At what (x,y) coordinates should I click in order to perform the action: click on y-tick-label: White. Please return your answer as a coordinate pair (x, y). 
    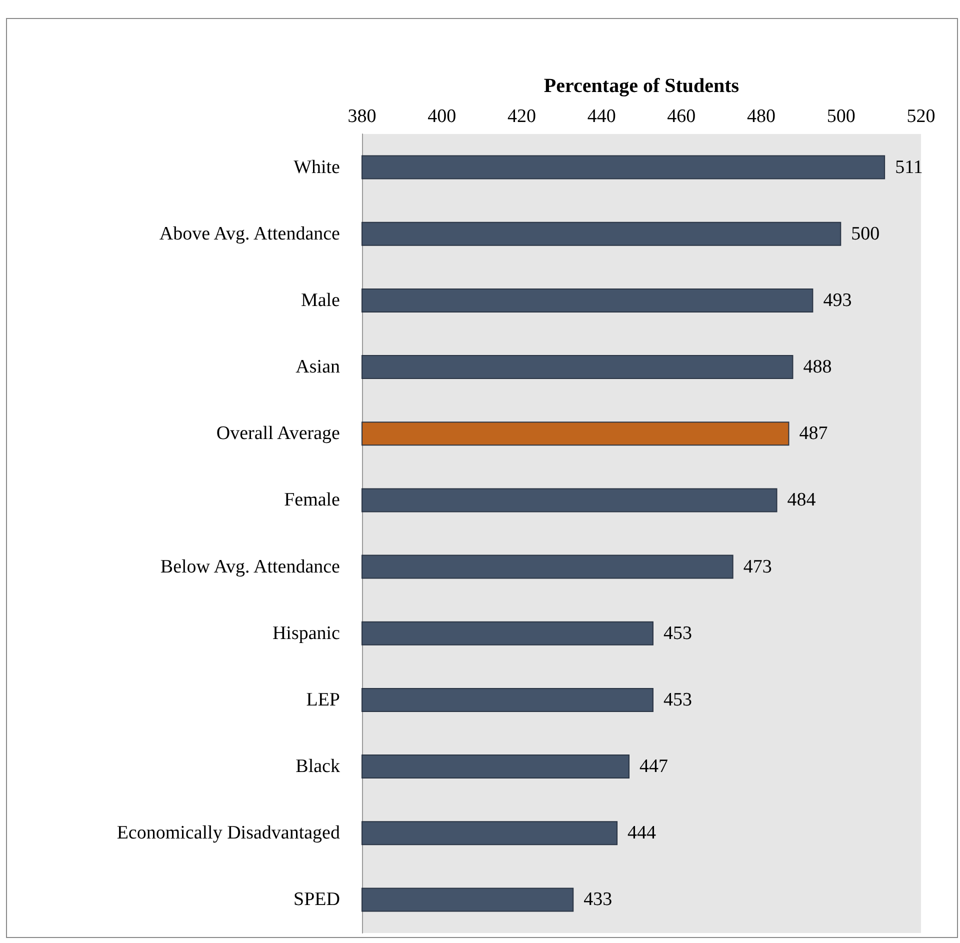
    Looking at the image, I should click on (317, 167).